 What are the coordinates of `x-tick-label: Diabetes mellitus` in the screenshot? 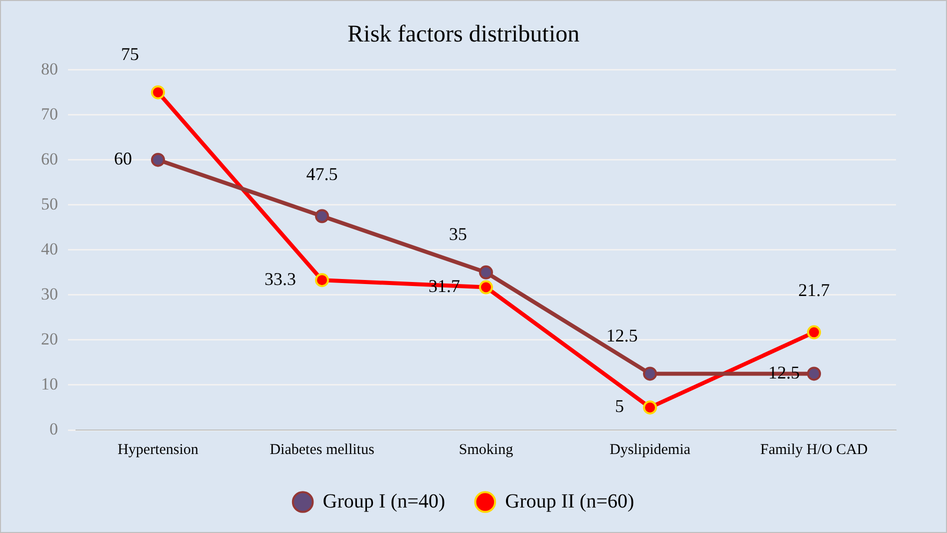 It's located at (322, 450).